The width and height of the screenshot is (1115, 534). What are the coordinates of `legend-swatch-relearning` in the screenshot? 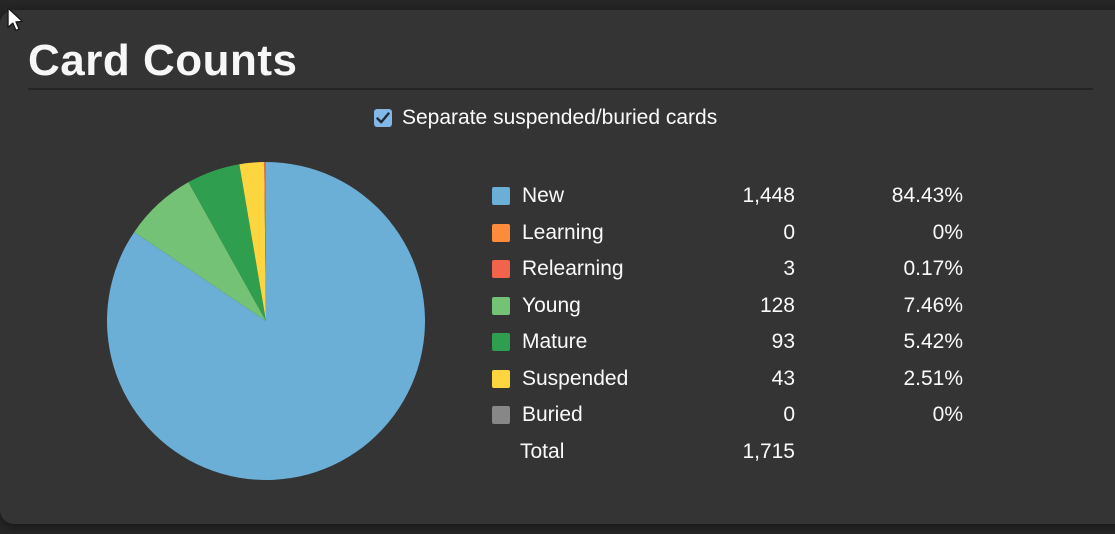 It's located at (501, 269).